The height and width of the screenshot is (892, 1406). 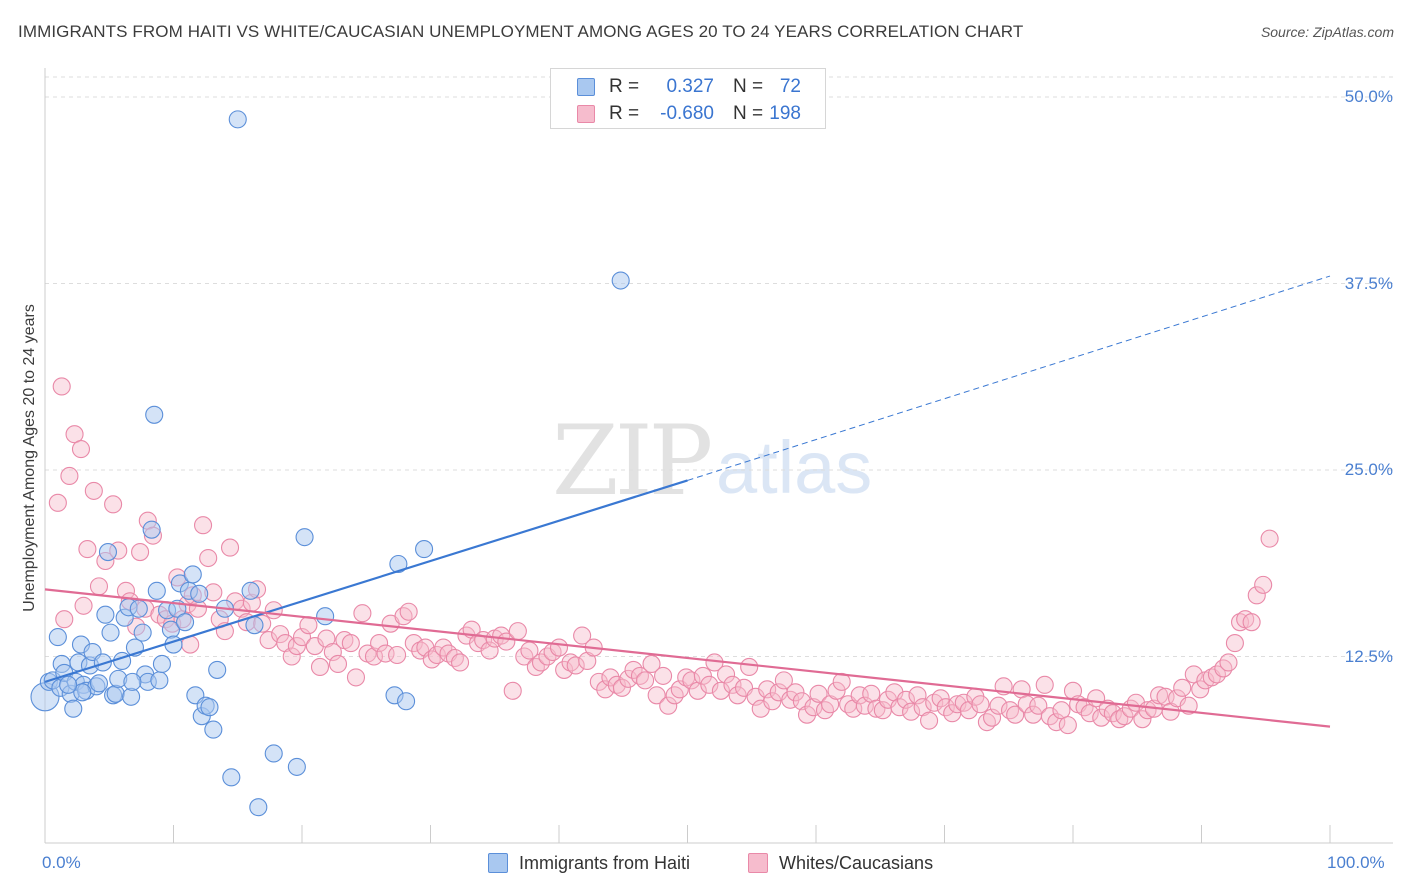 I want to click on trendline-haiti, so click(x=366, y=581).